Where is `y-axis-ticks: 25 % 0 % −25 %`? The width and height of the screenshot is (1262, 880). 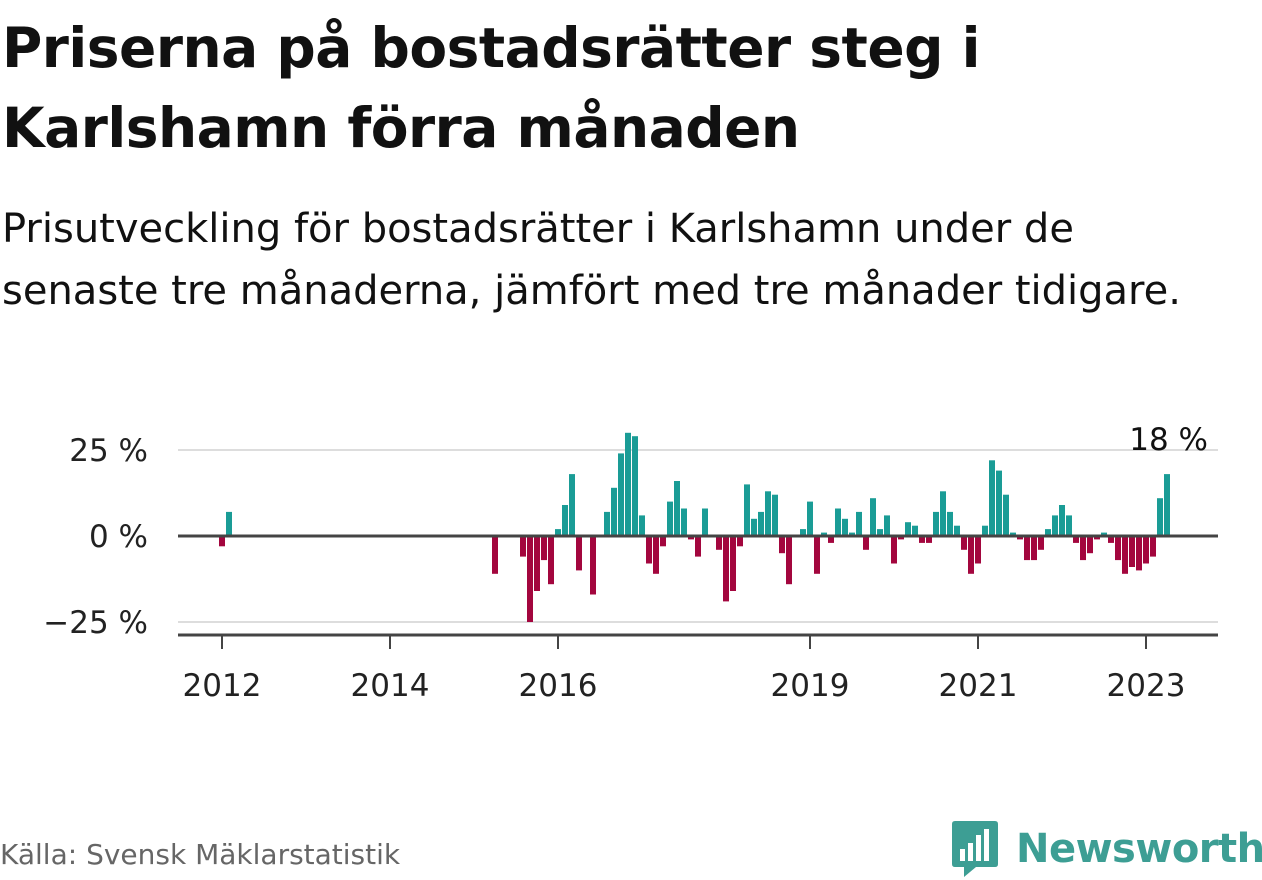
y-axis-ticks: 25 % 0 % −25 % is located at coordinates (95, 537).